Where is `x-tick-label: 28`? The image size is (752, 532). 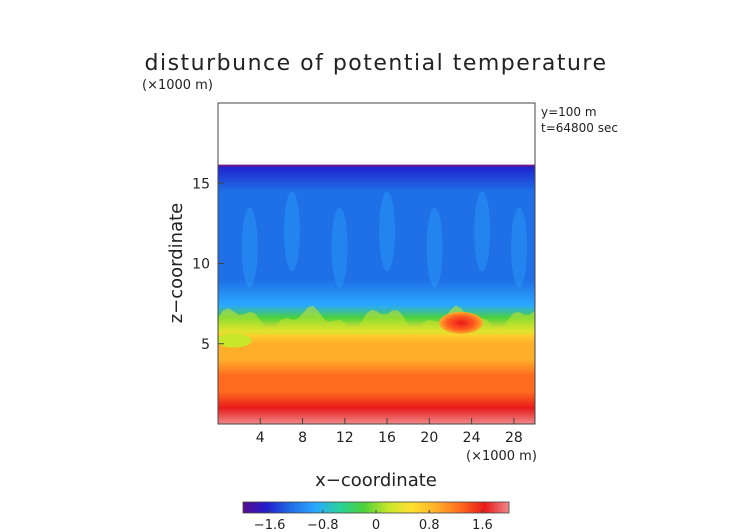
x-tick-label: 28 is located at coordinates (514, 438).